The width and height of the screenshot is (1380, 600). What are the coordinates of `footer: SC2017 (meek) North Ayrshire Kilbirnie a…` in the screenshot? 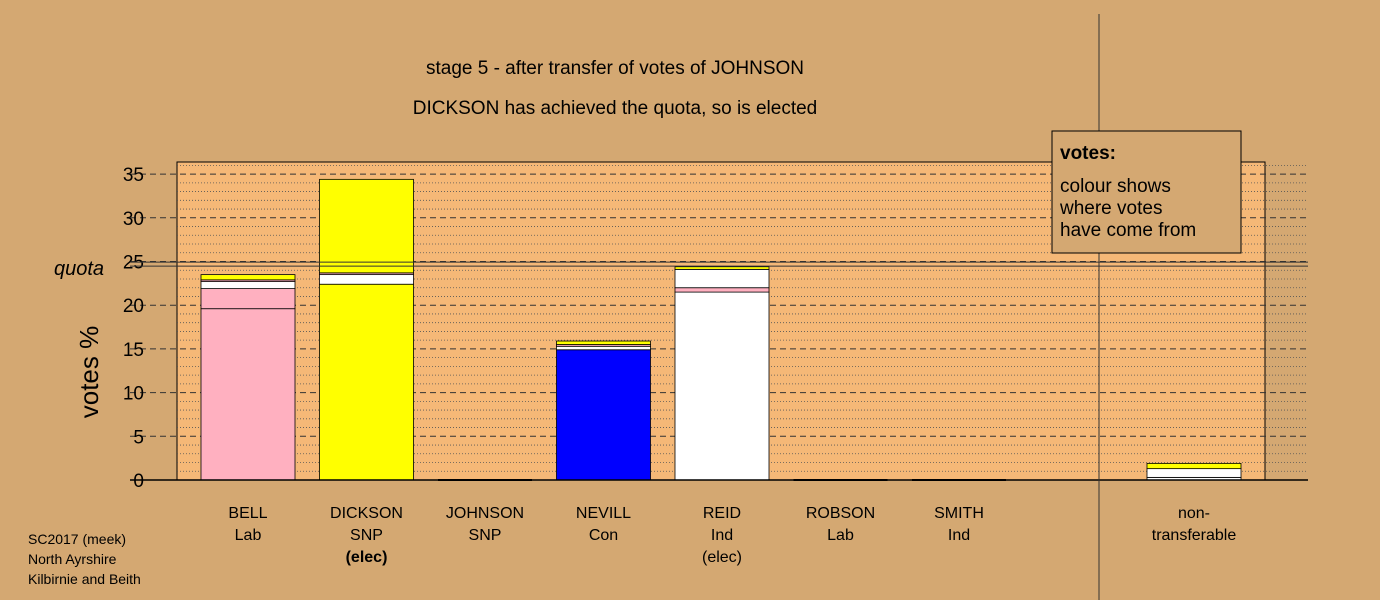 It's located at (84, 559).